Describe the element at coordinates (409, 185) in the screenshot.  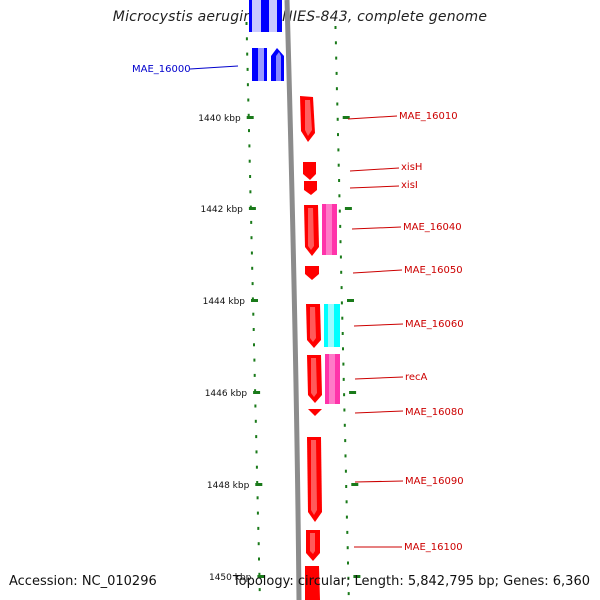
I see `gene-label: xisI` at that location.